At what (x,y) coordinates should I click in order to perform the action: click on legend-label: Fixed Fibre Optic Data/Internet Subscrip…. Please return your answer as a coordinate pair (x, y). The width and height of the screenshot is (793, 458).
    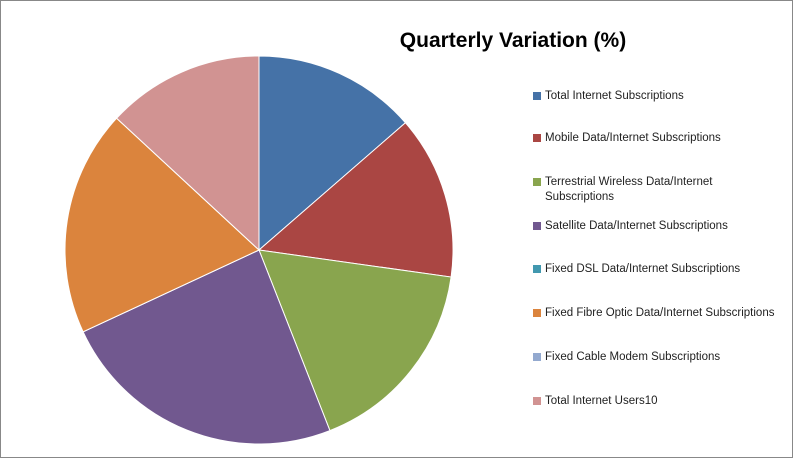
    Looking at the image, I should click on (660, 313).